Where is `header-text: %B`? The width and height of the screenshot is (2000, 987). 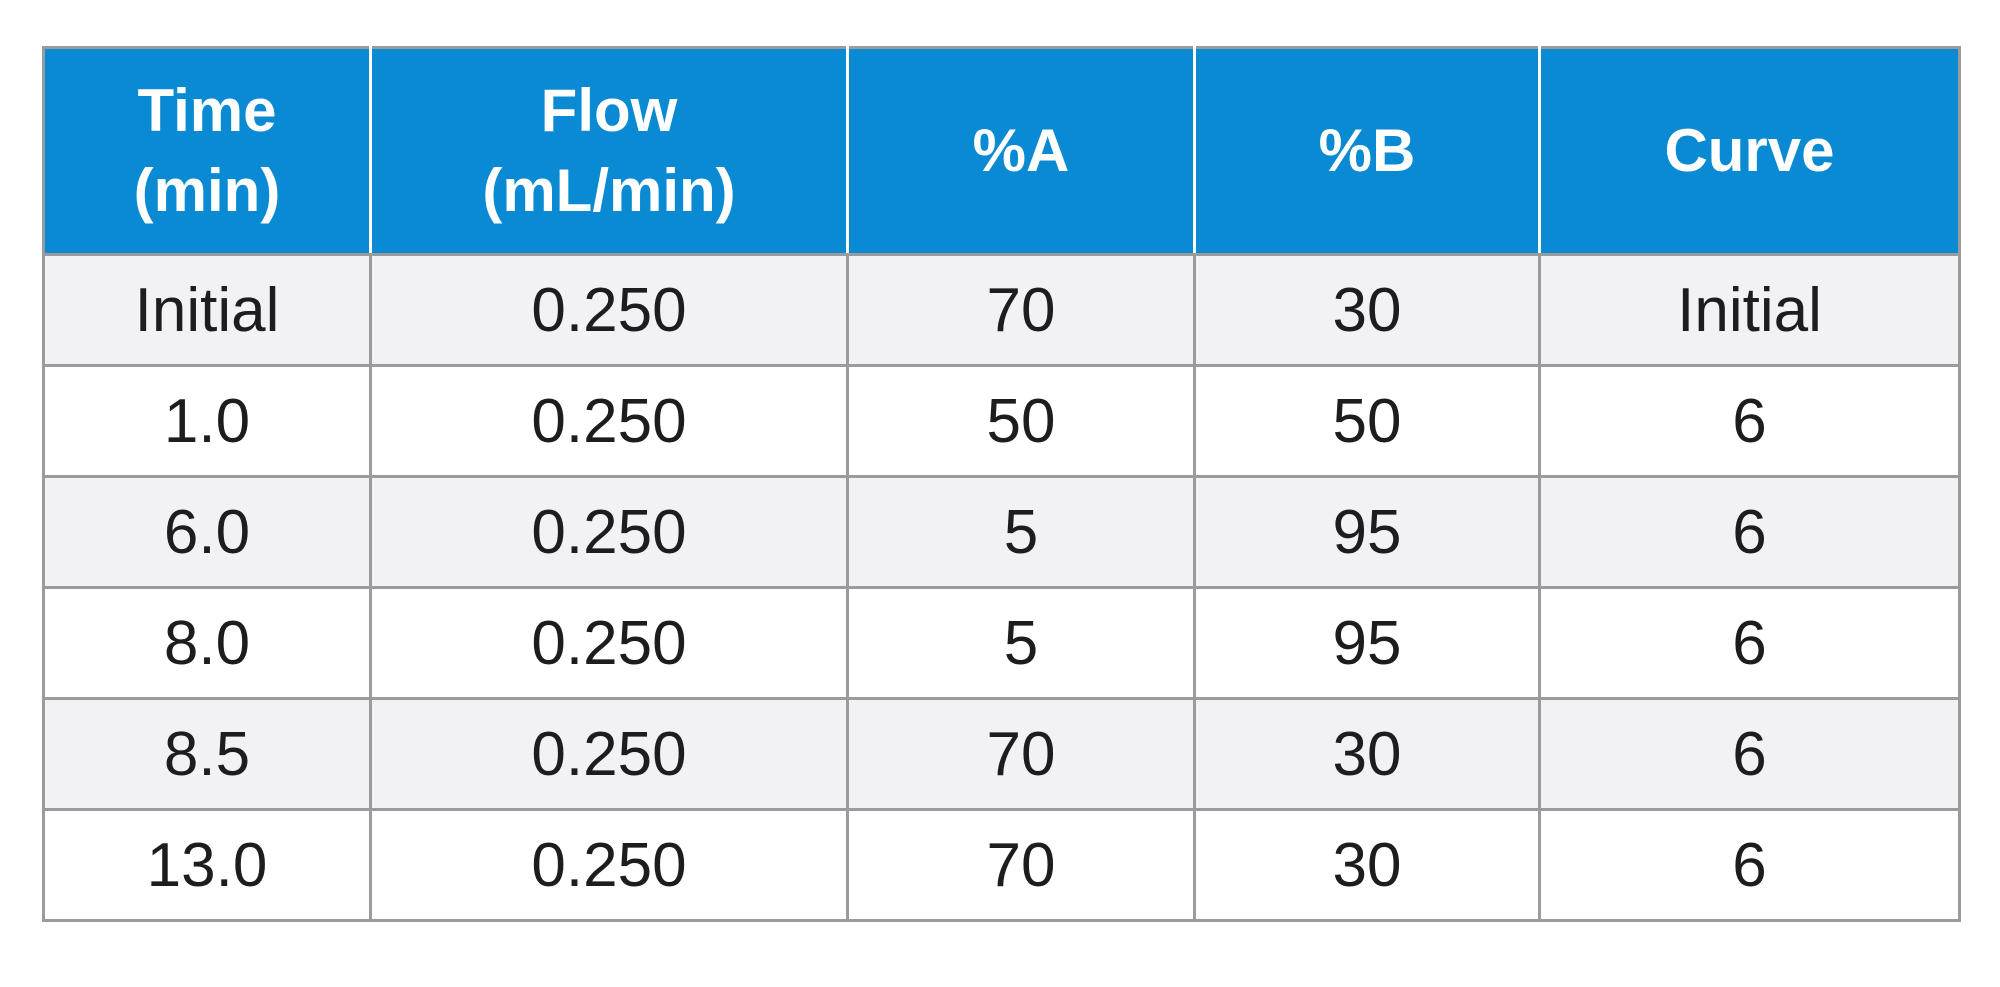 header-text: %B is located at coordinates (1367, 150).